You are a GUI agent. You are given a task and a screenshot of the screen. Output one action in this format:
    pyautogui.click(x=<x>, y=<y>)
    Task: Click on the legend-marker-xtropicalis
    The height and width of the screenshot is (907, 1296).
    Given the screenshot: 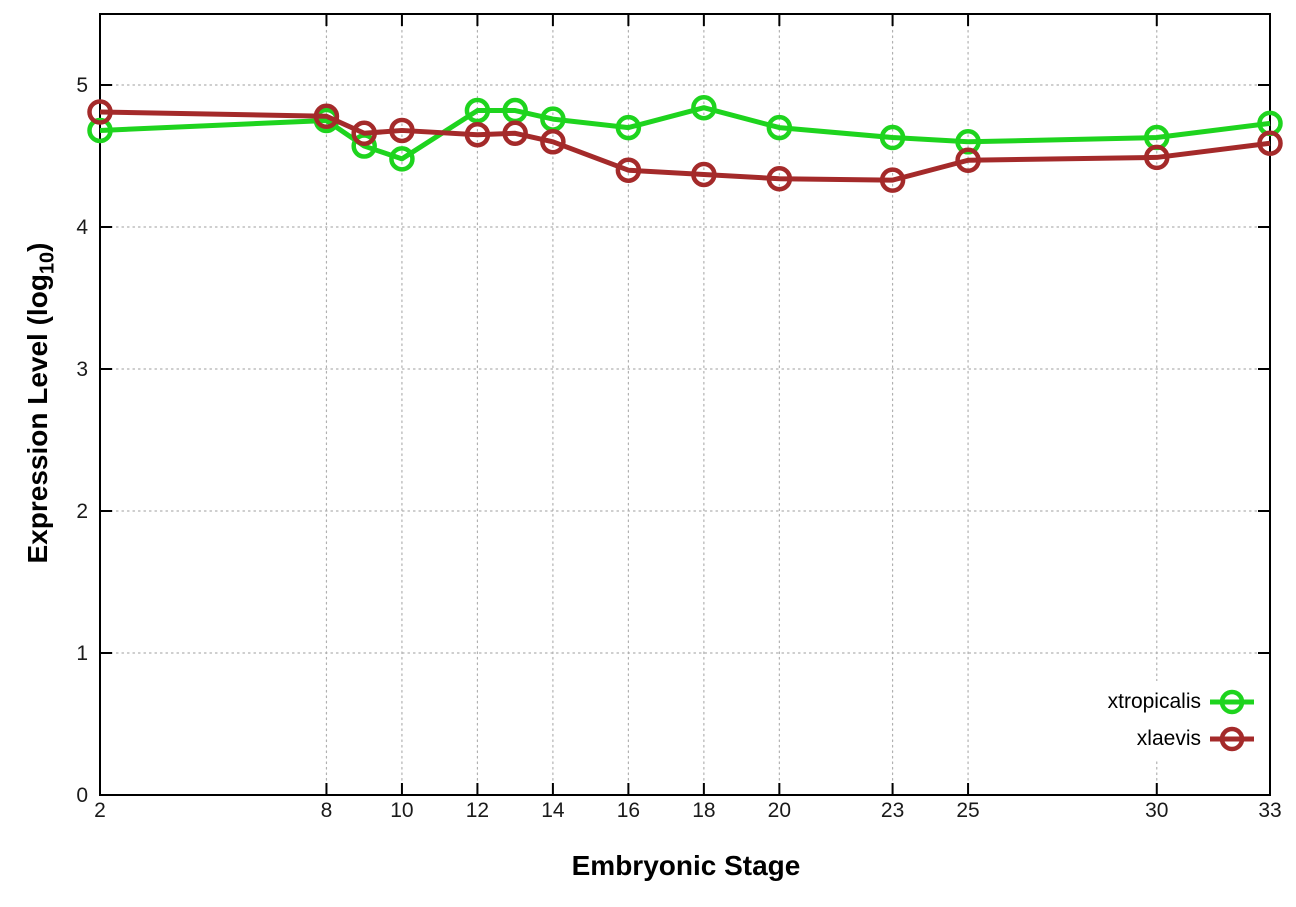 What is the action you would take?
    pyautogui.click(x=1232, y=701)
    